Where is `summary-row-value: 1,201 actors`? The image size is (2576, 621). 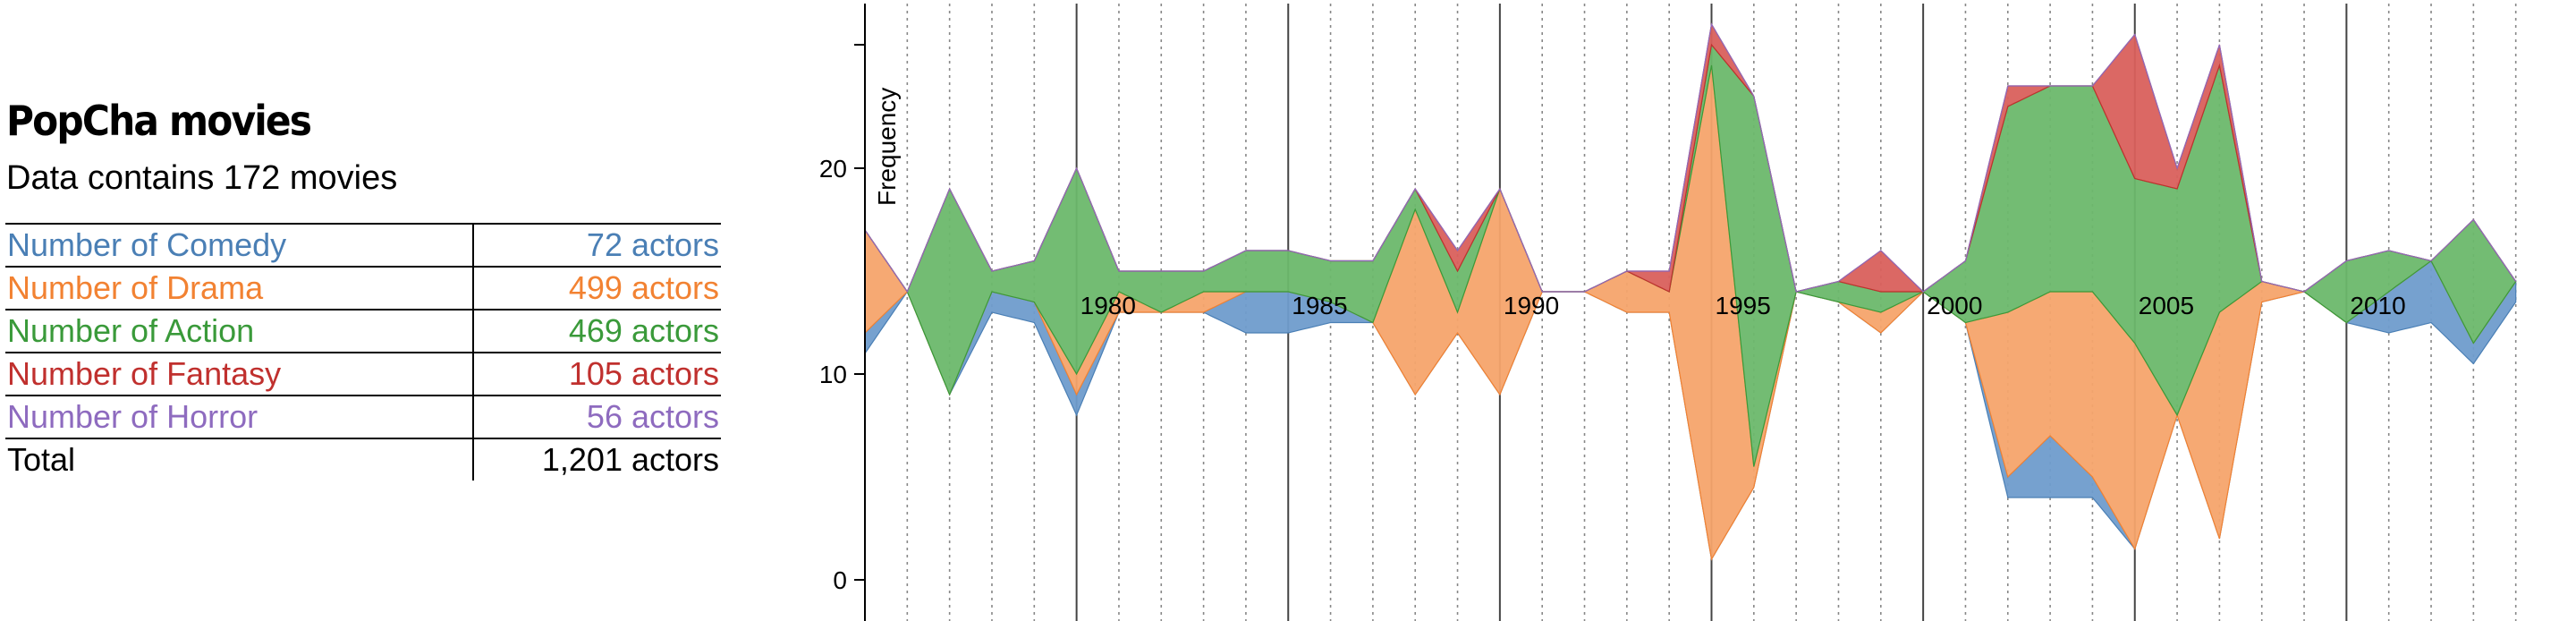
summary-row-value: 1,201 actors is located at coordinates (596, 460).